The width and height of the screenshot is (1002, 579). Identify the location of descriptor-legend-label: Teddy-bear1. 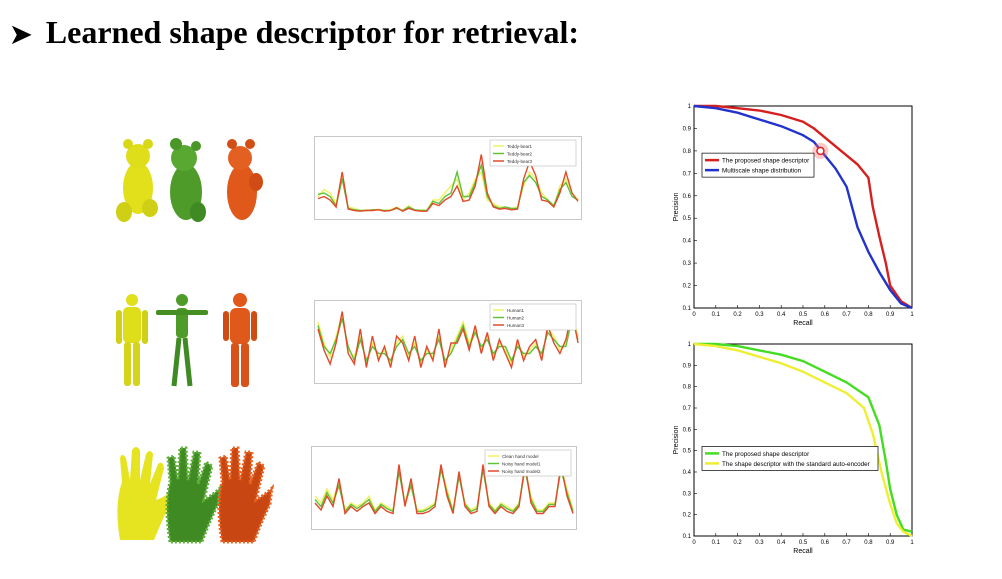
(520, 146).